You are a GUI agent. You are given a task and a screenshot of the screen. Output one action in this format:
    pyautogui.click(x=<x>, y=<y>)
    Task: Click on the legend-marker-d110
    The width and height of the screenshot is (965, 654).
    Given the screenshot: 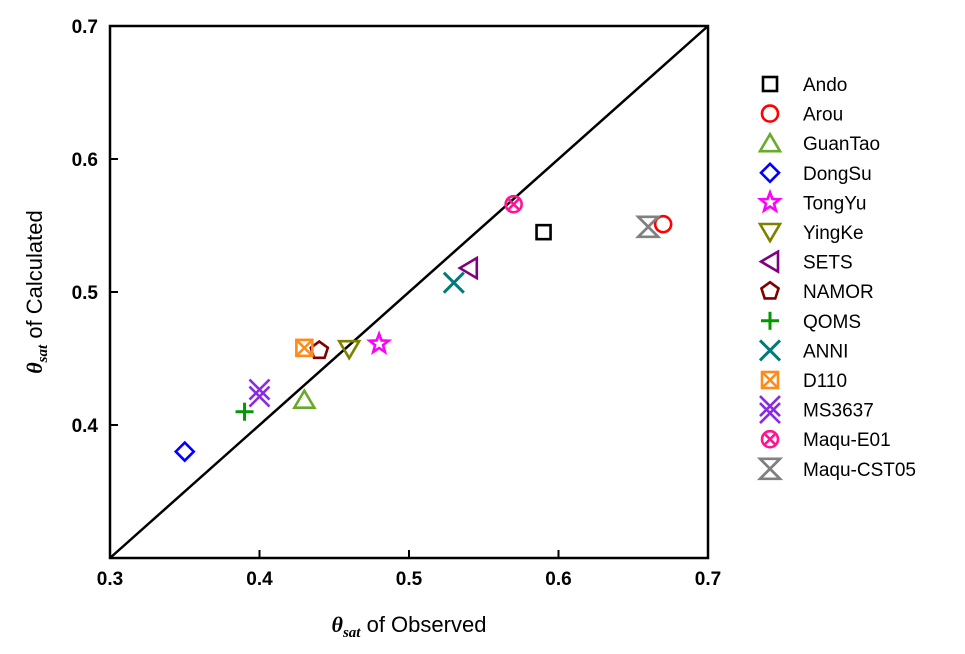 What is the action you would take?
    pyautogui.click(x=770, y=380)
    